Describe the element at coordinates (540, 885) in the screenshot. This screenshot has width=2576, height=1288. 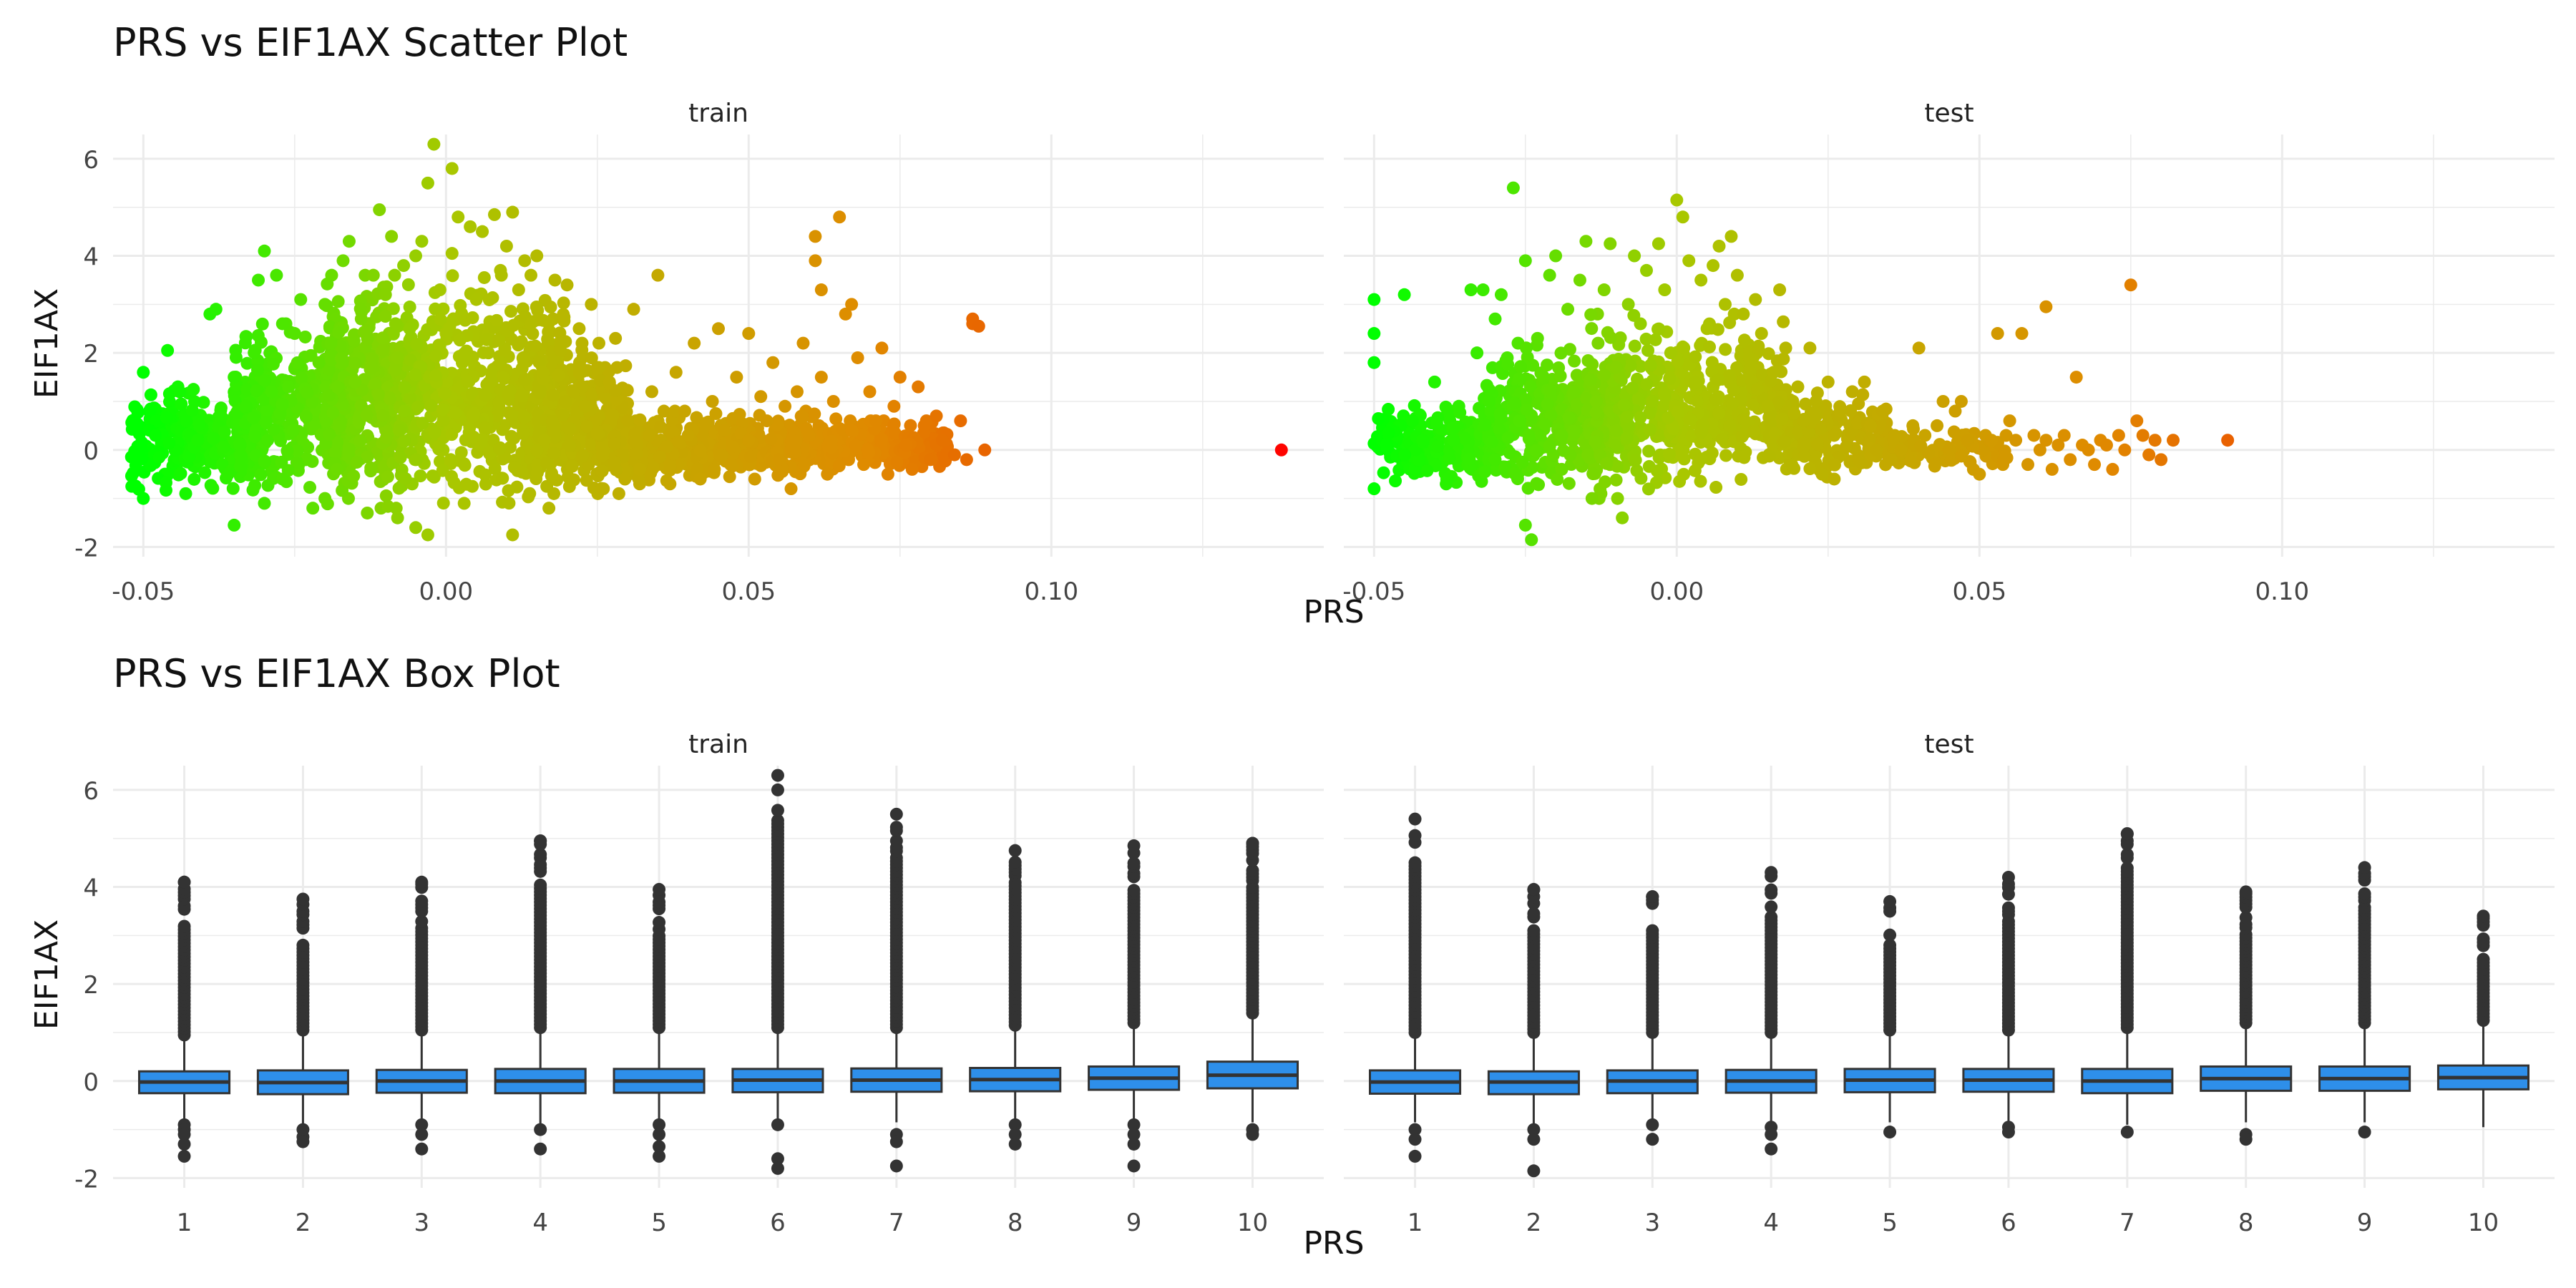
I see `box-train-cat-4-outlier` at that location.